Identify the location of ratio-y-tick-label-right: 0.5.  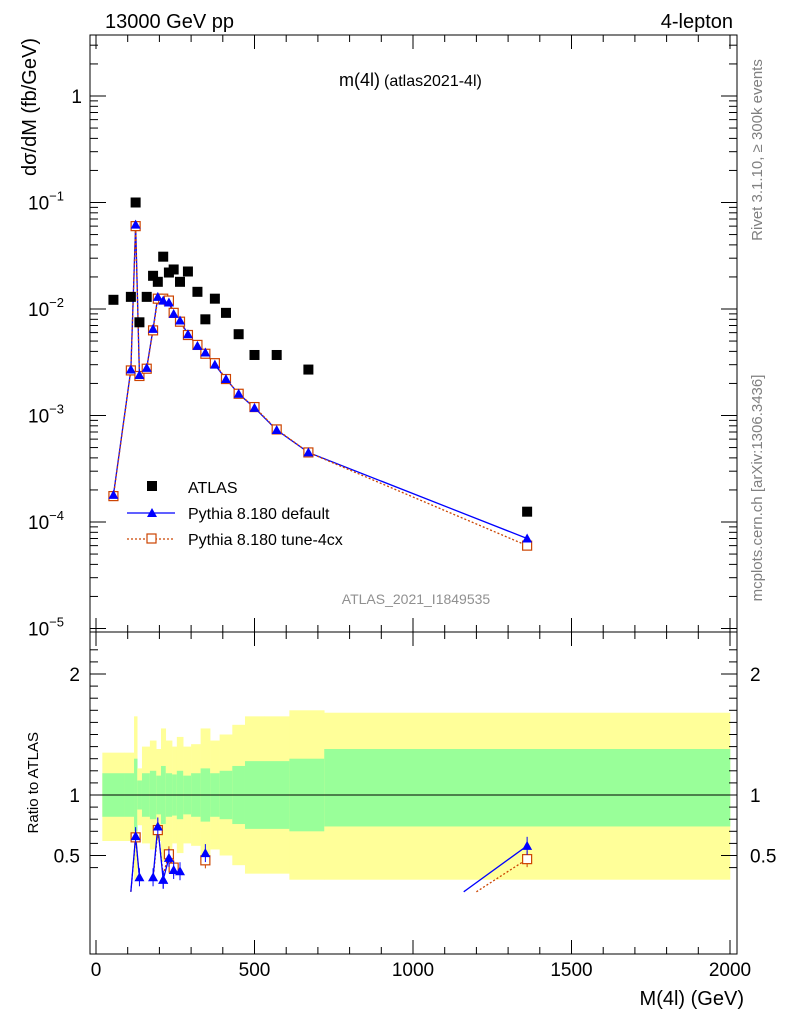
(763, 857).